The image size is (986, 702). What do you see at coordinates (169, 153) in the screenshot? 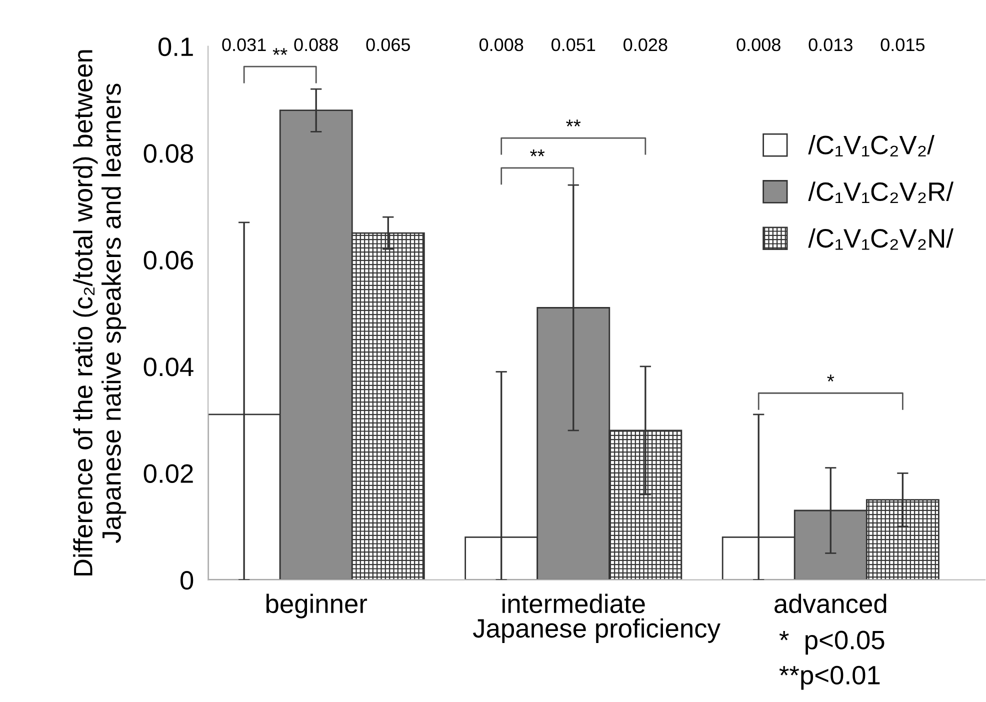
I see `y-tick-label: 0.08` at bounding box center [169, 153].